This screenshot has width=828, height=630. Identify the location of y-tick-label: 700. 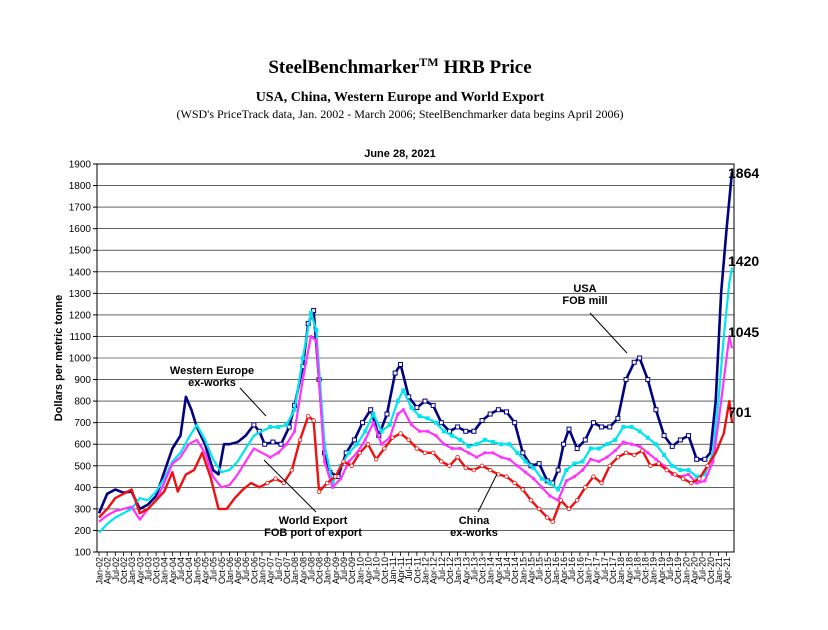
(82, 423).